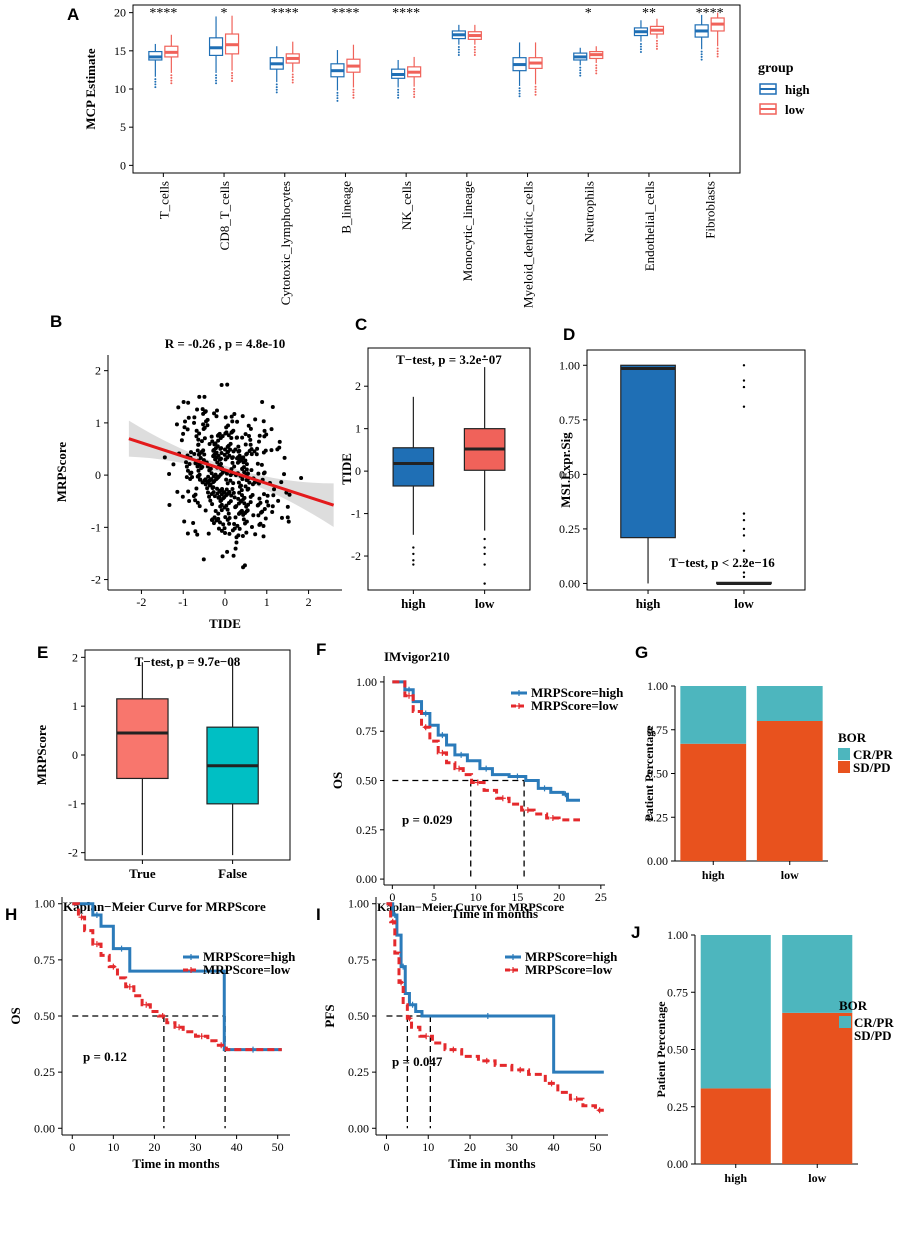 The height and width of the screenshot is (1235, 906). I want to click on panel-h-xtick-label: 10, so click(113, 1147).